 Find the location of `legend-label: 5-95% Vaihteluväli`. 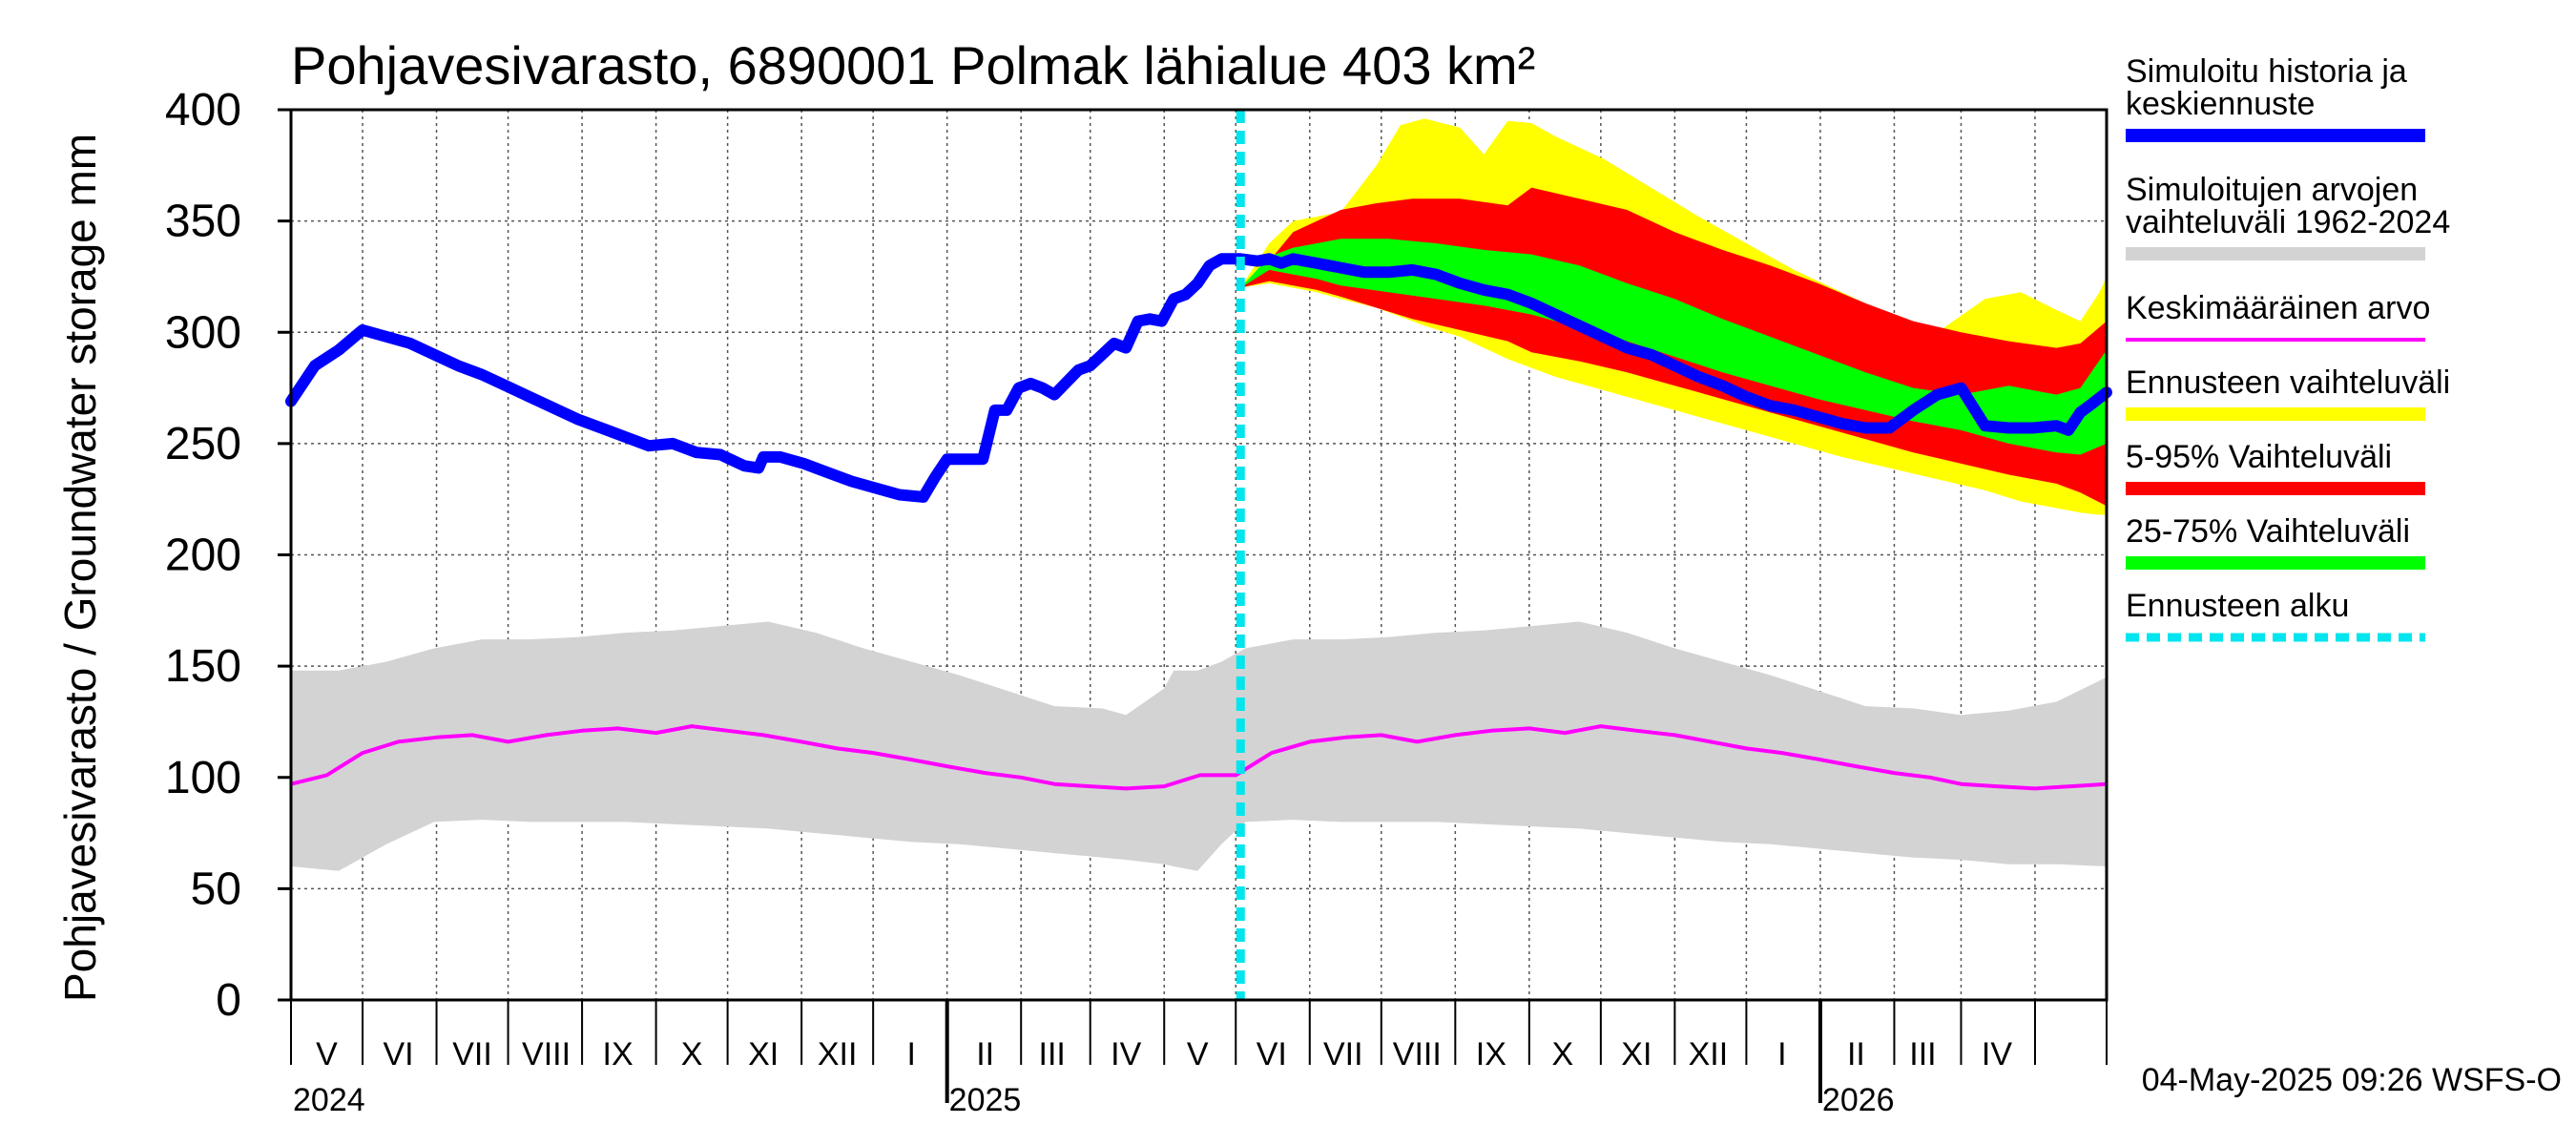

legend-label: 5-95% Vaihteluväli is located at coordinates (2259, 457).